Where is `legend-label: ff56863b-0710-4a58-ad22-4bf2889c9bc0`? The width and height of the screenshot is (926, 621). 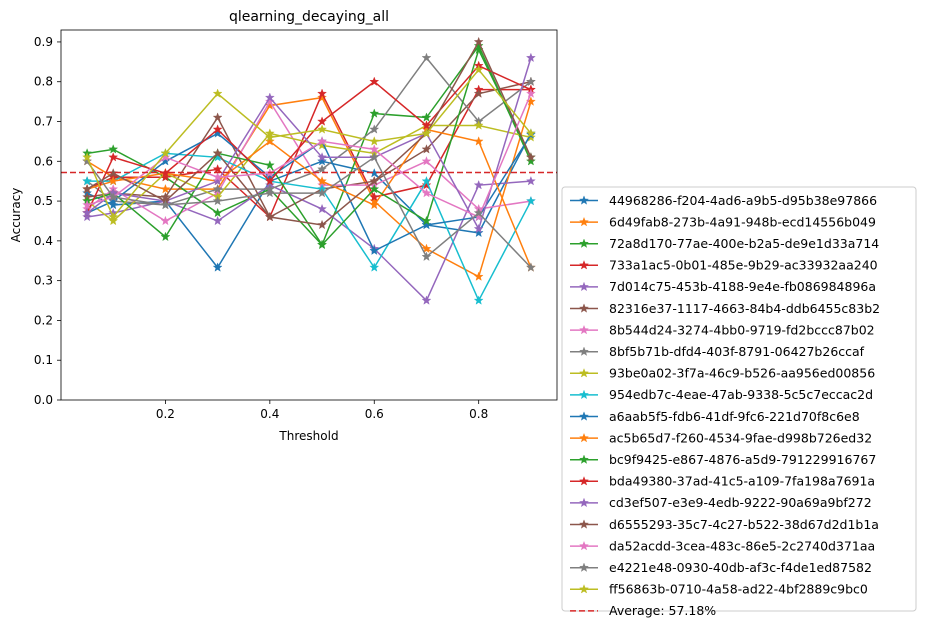 legend-label: ff56863b-0710-4a58-ad22-4bf2889c9bc0 is located at coordinates (738, 589).